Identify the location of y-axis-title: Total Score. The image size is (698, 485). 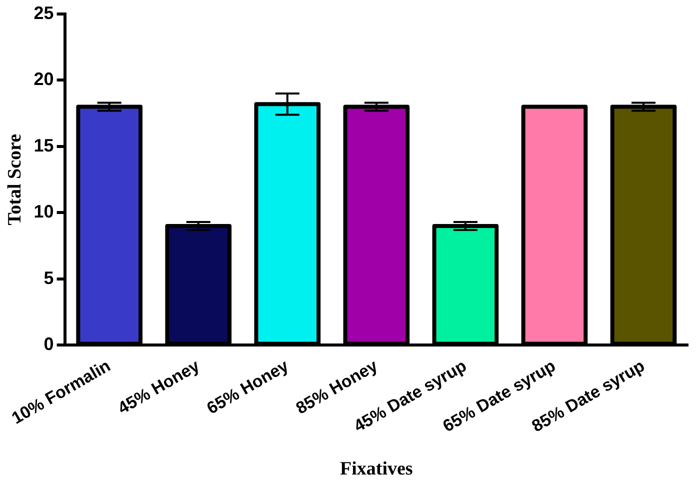
(15, 180).